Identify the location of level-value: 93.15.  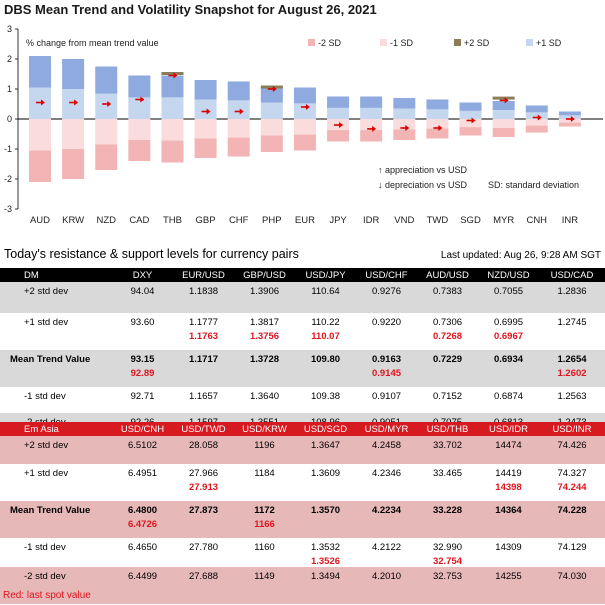
(142, 359).